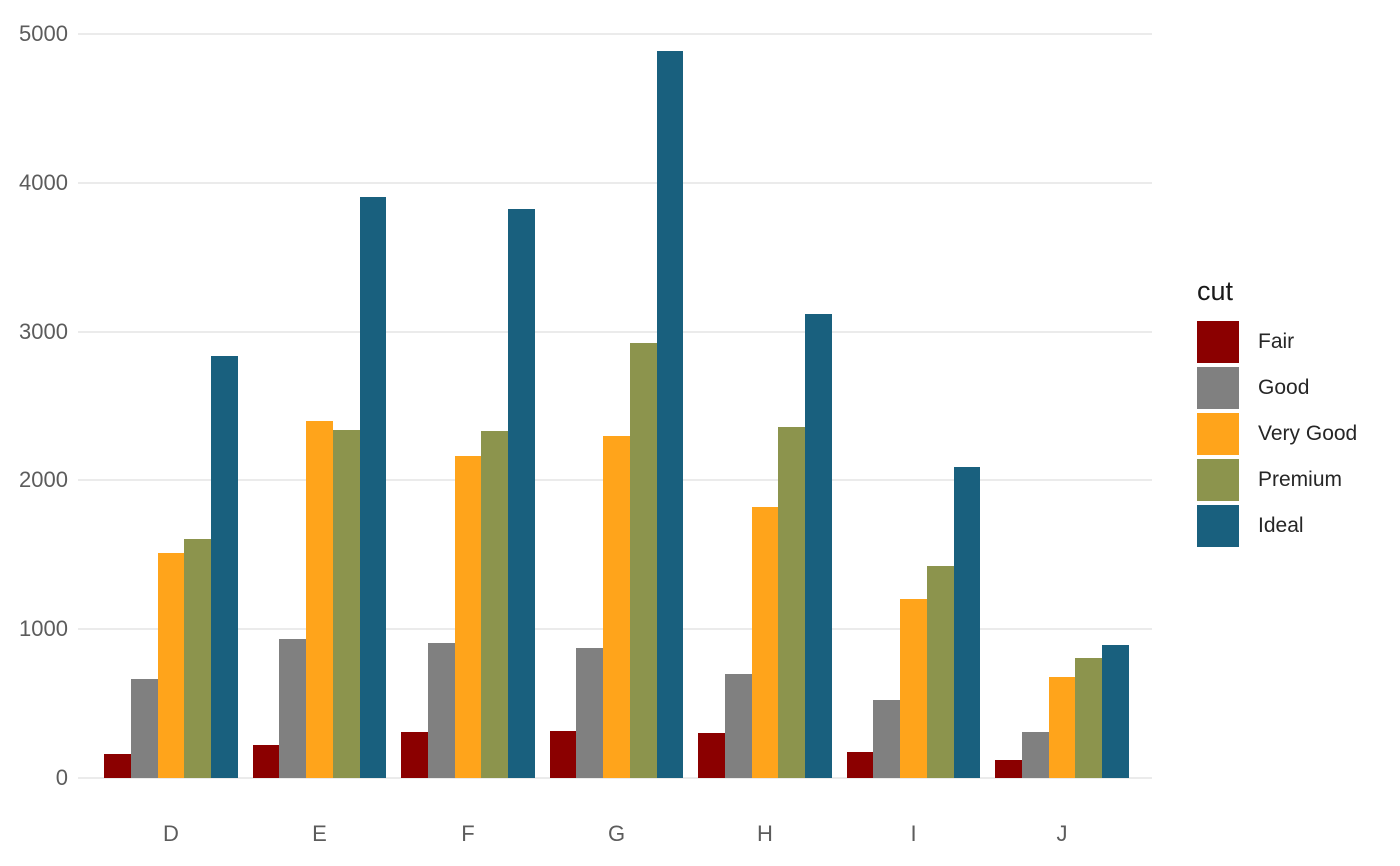 The height and width of the screenshot is (866, 1400). Describe the element at coordinates (1218, 388) in the screenshot. I see `legend-swatch-good` at that location.